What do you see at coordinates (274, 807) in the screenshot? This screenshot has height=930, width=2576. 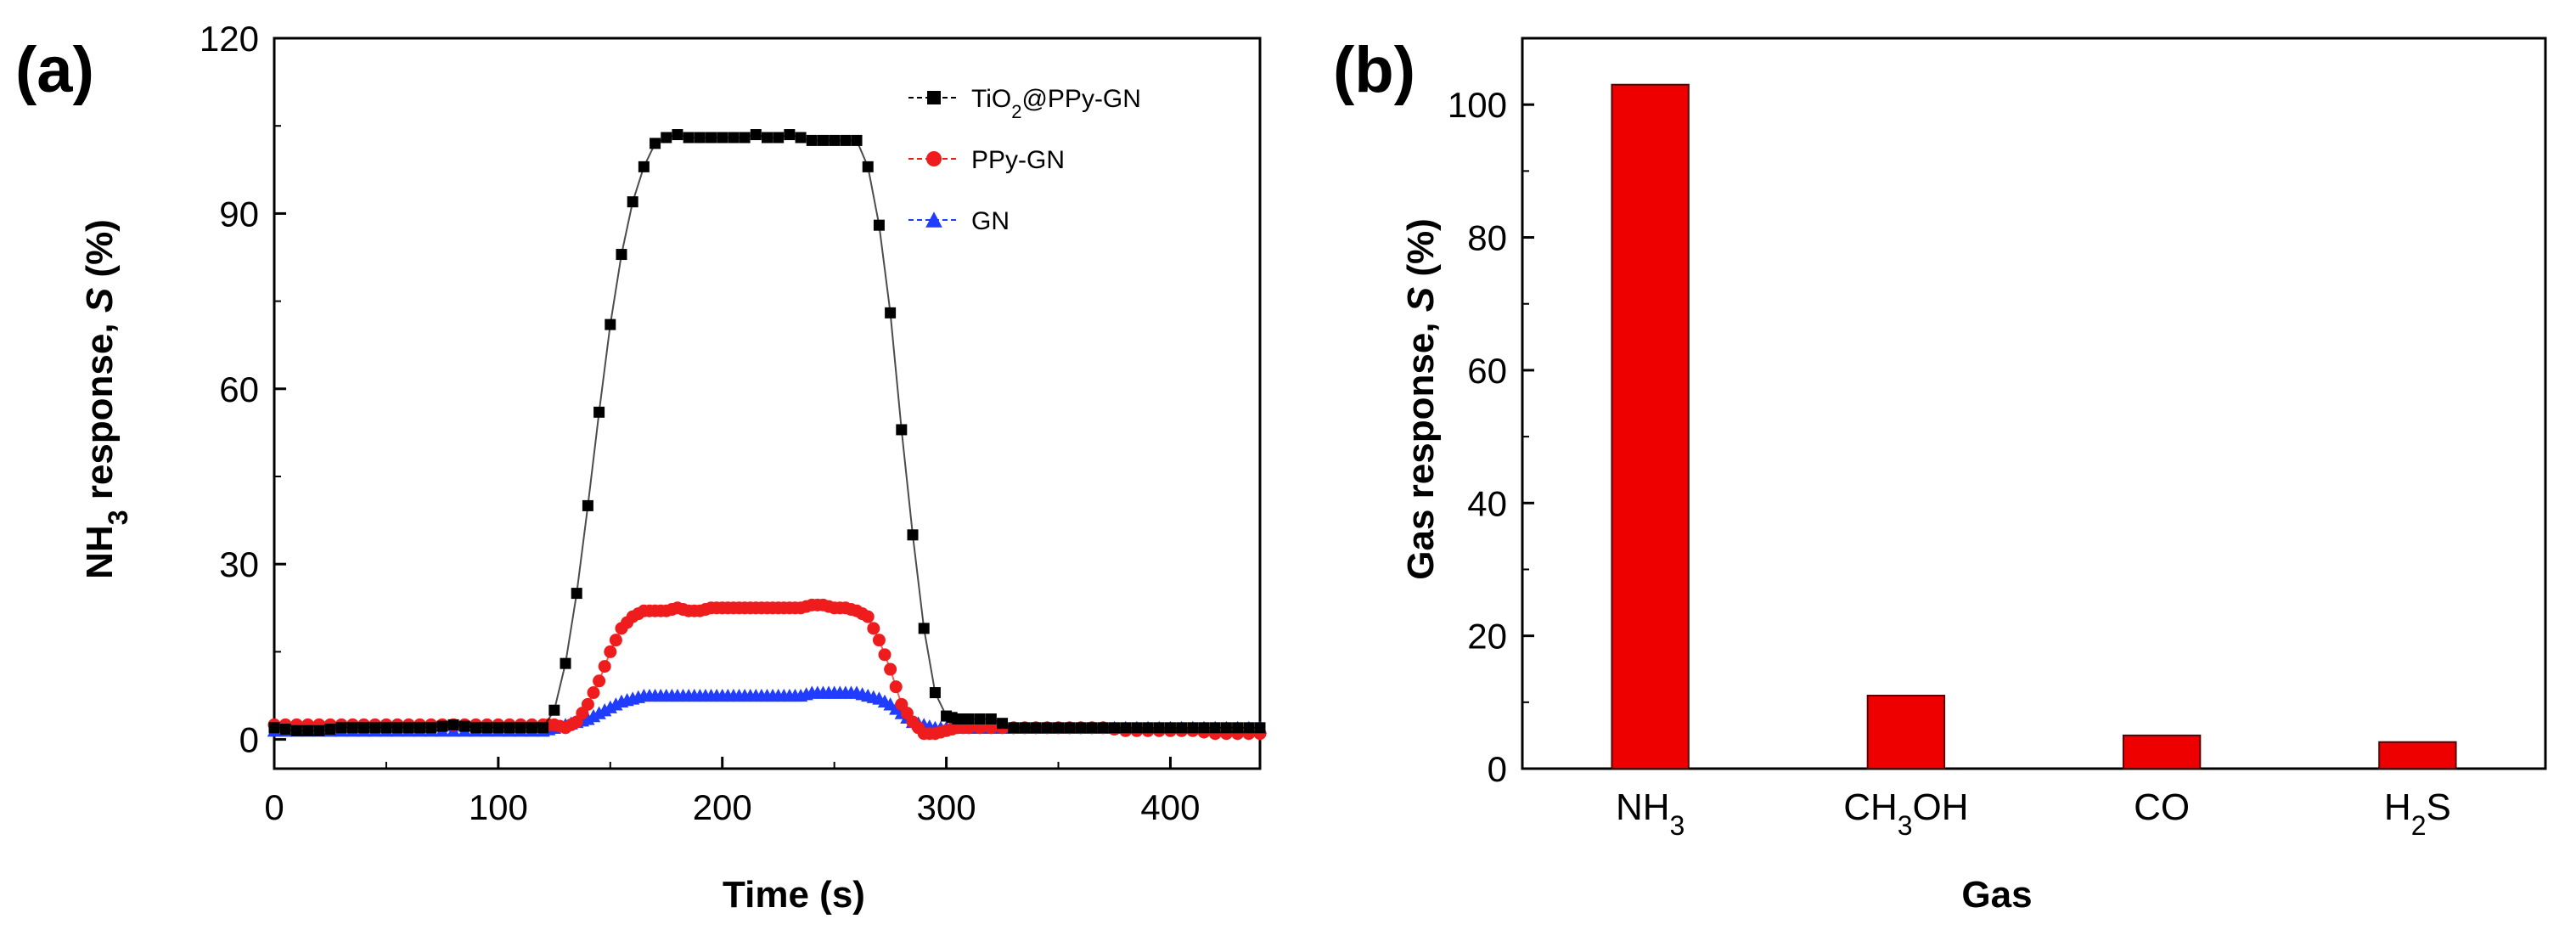 I see `panel-a-x-tick-label: 0` at bounding box center [274, 807].